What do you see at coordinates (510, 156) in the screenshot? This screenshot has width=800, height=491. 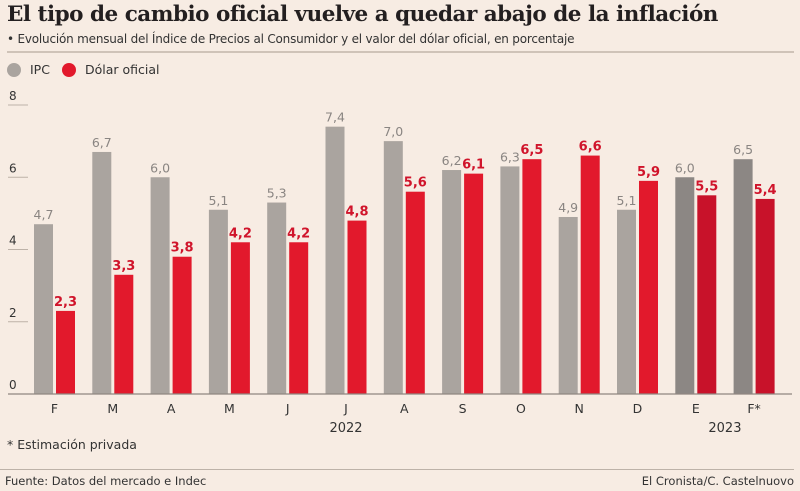 I see `data-label-ipc: 6,3` at bounding box center [510, 156].